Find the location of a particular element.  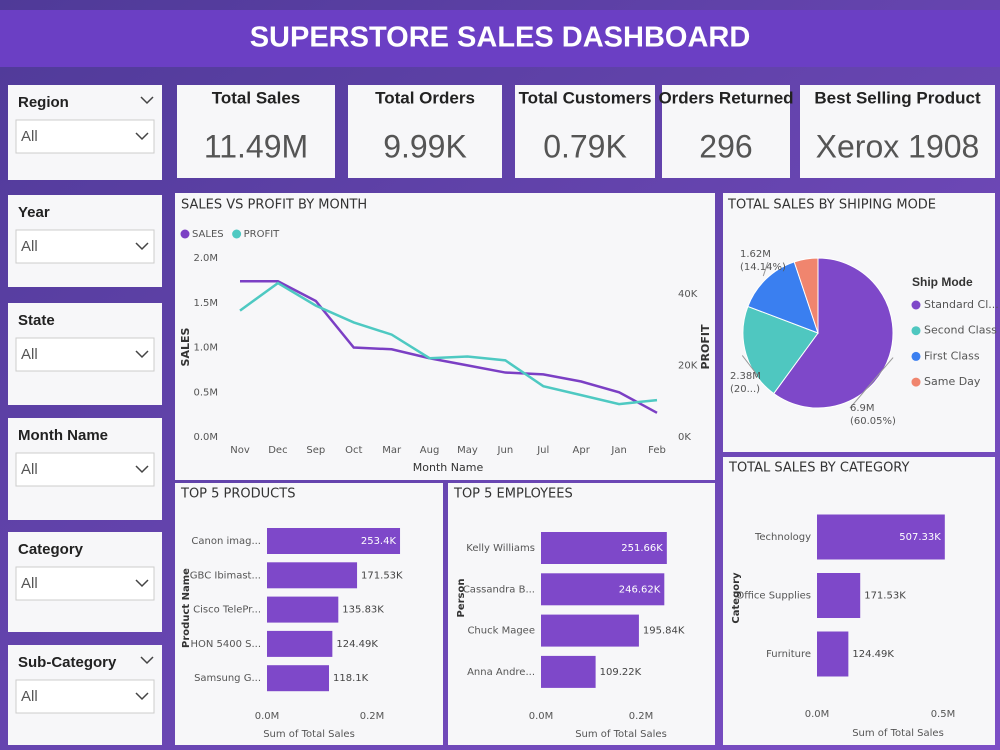

data-label: 253.4K is located at coordinates (379, 541).